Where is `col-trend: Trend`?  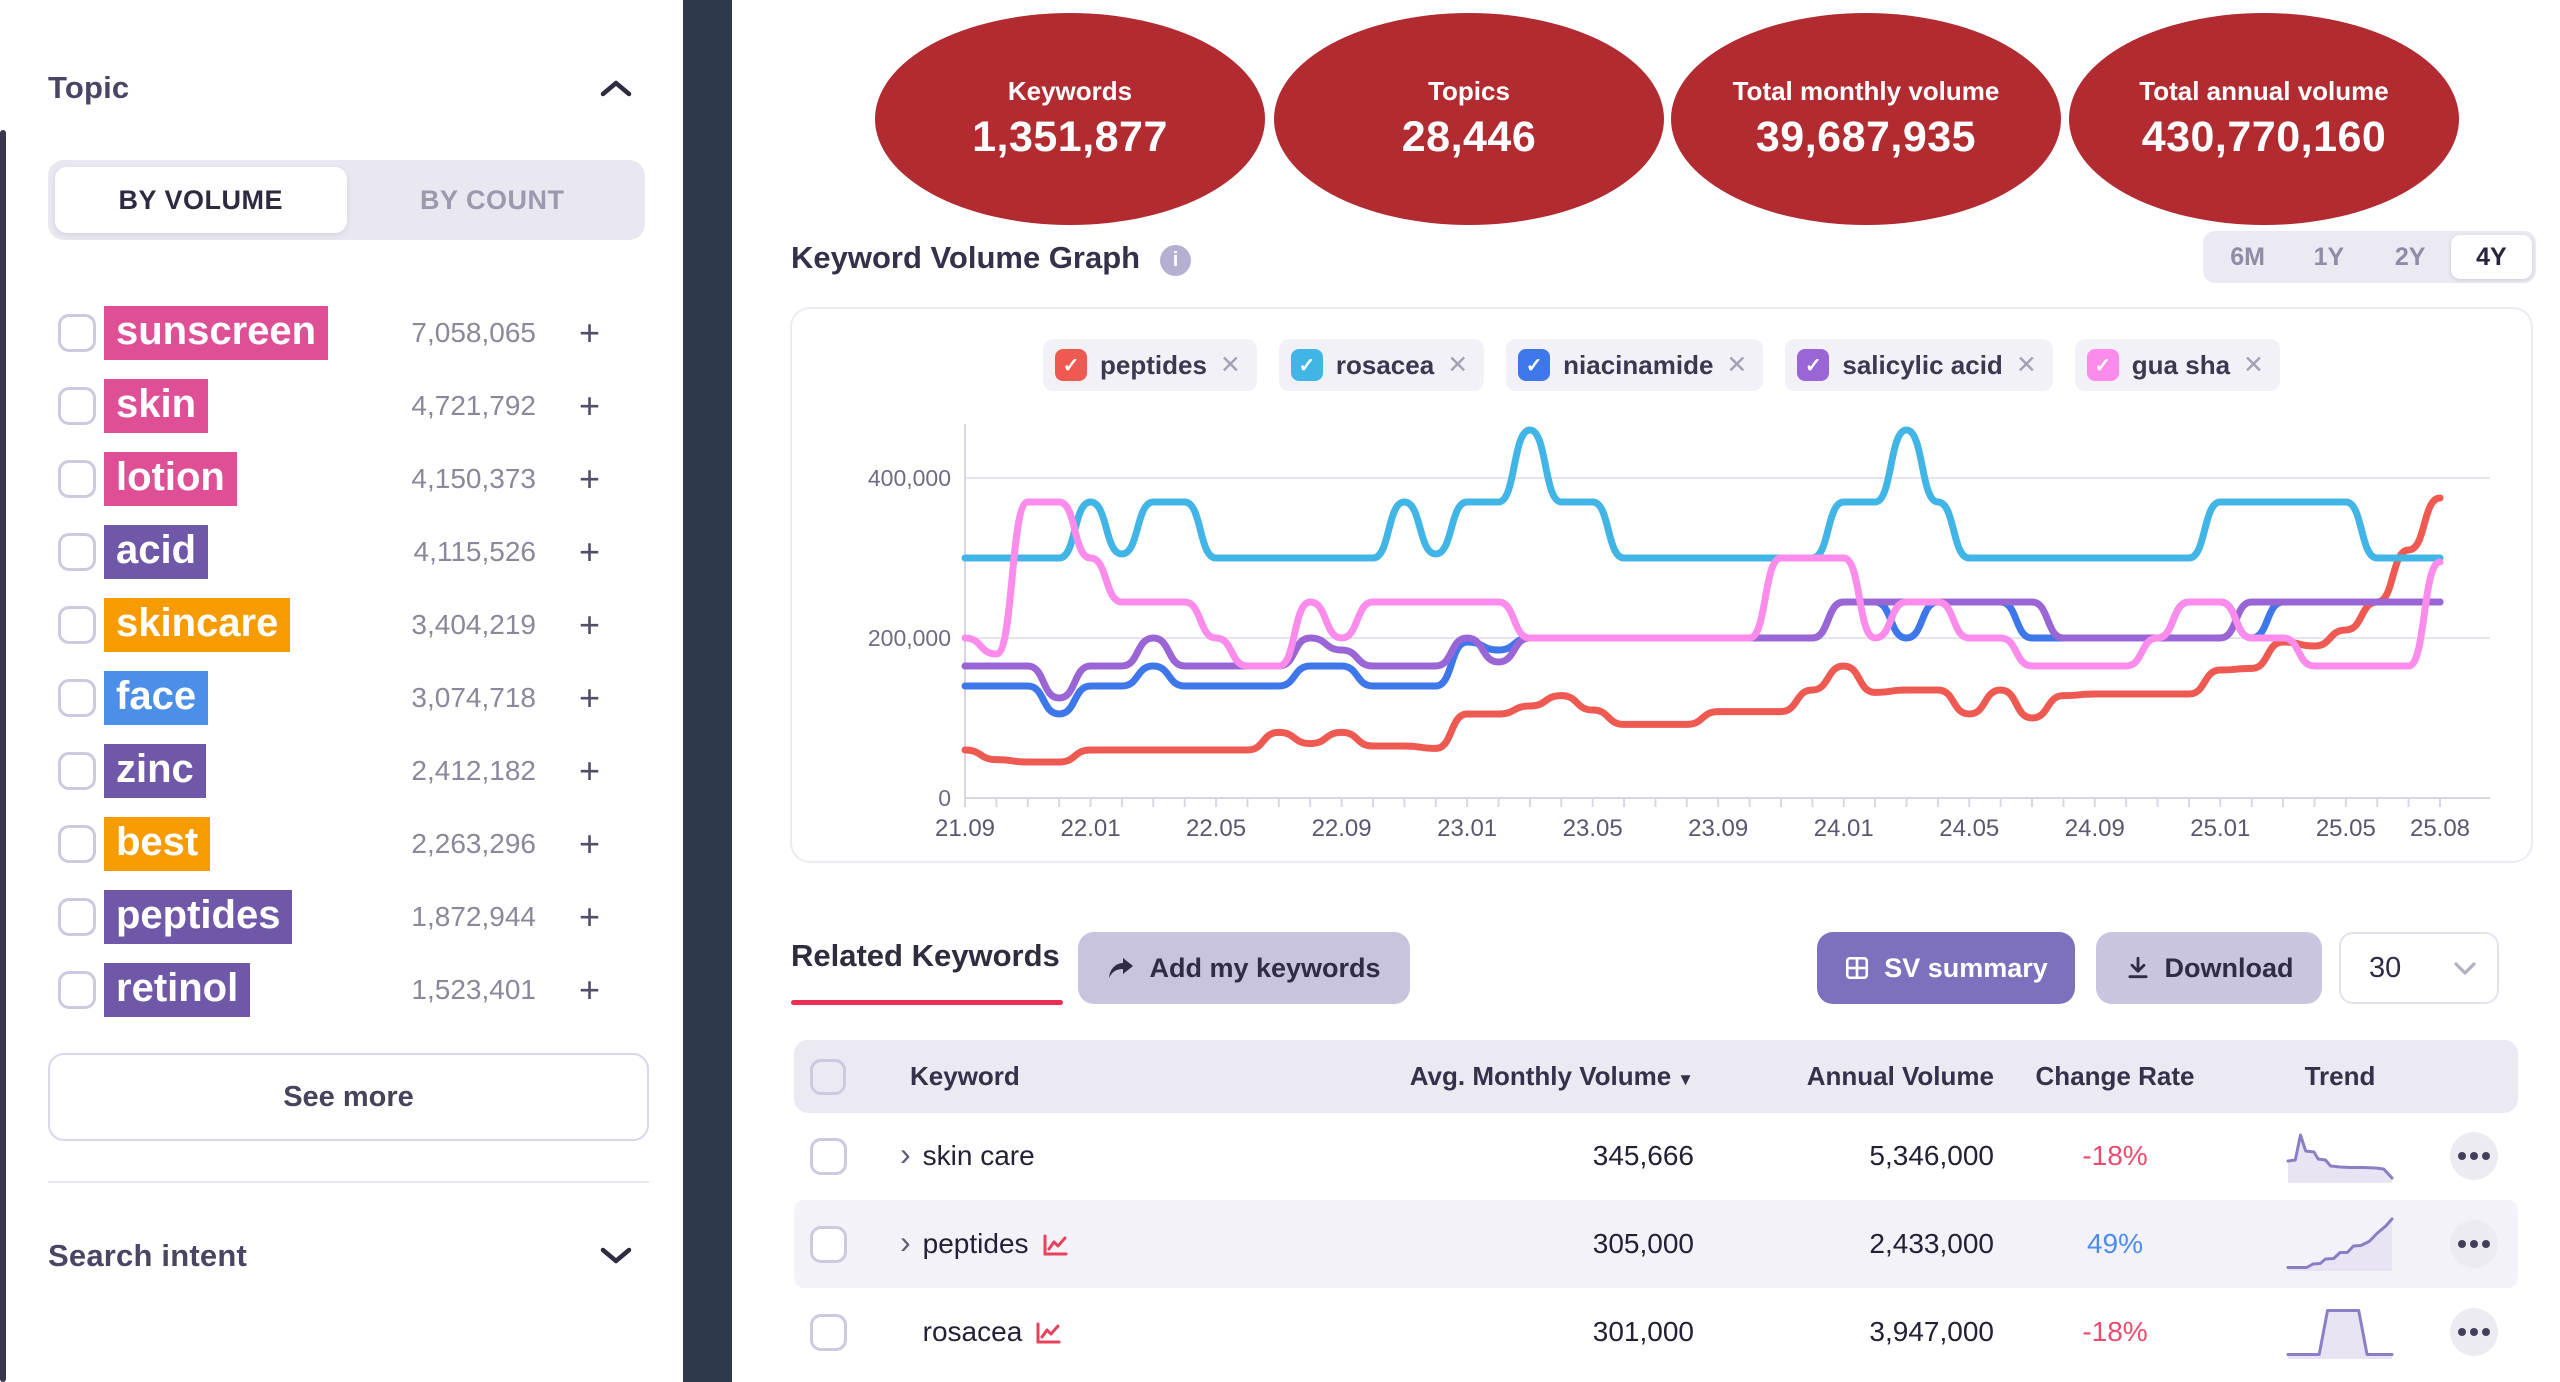
col-trend: Trend is located at coordinates (2340, 1076).